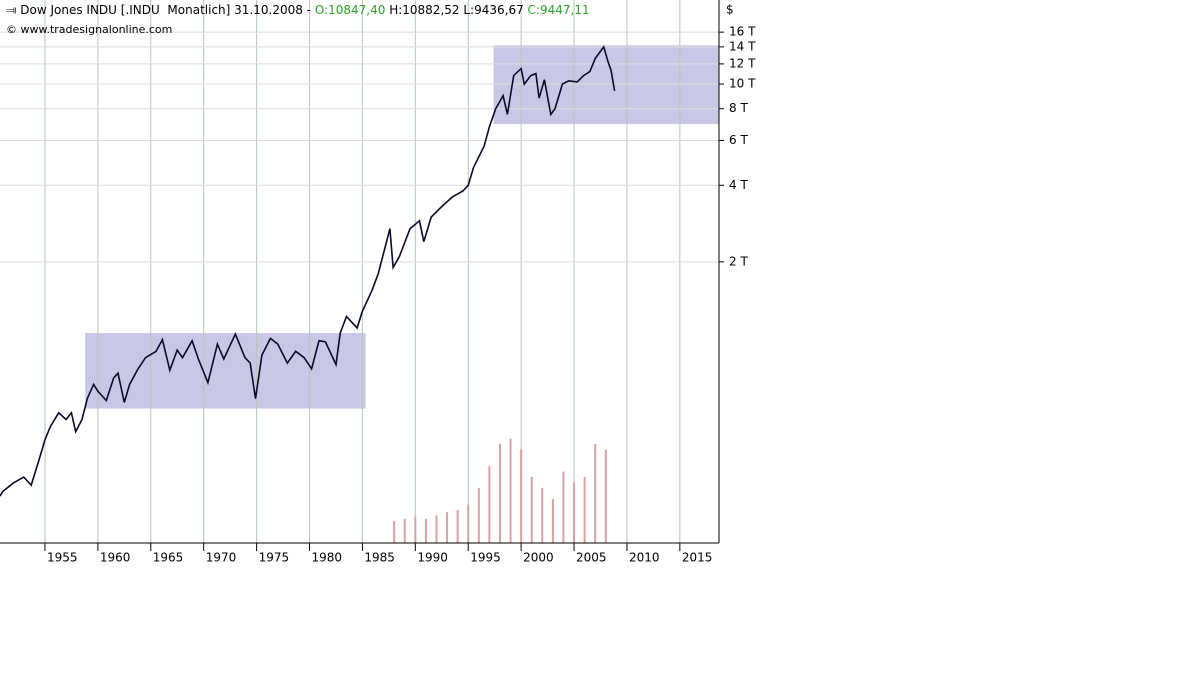 The image size is (1200, 700). What do you see at coordinates (644, 558) in the screenshot?
I see `x-tick-label: 2010` at bounding box center [644, 558].